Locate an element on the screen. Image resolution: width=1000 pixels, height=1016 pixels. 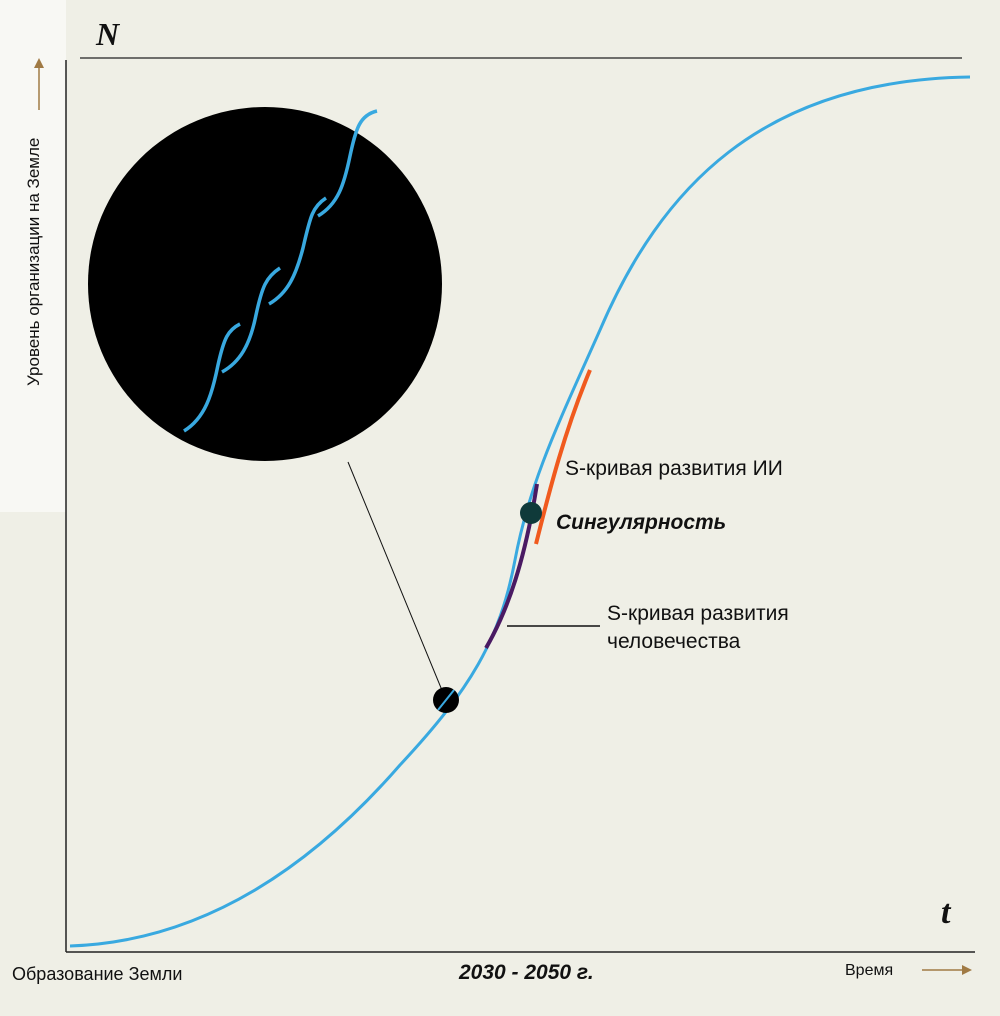
human-curve-label-line1: S-кривая развития is located at coordinates (698, 613).